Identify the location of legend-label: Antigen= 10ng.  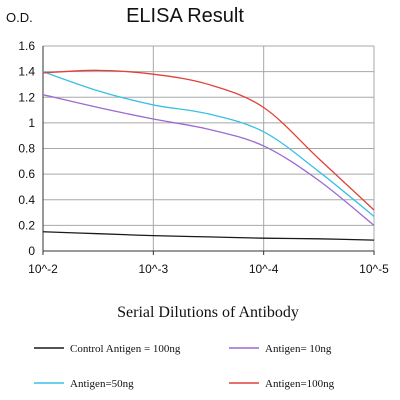
(298, 349).